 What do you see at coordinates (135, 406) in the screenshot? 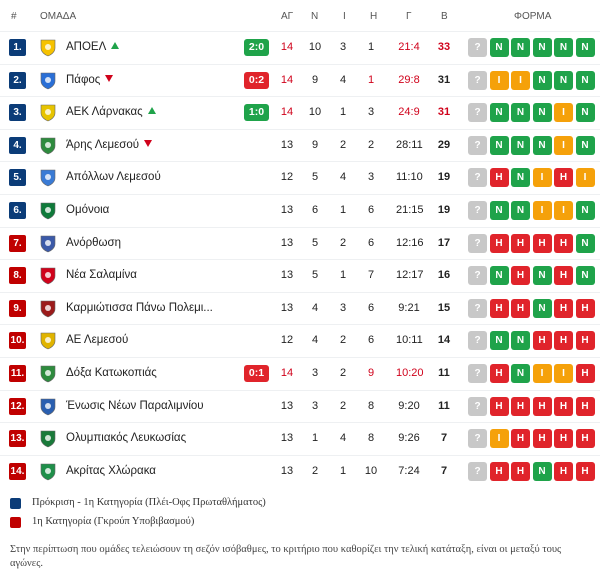
I see `team-name: Ένωσις Νέων Παραλιμνίου` at bounding box center [135, 406].